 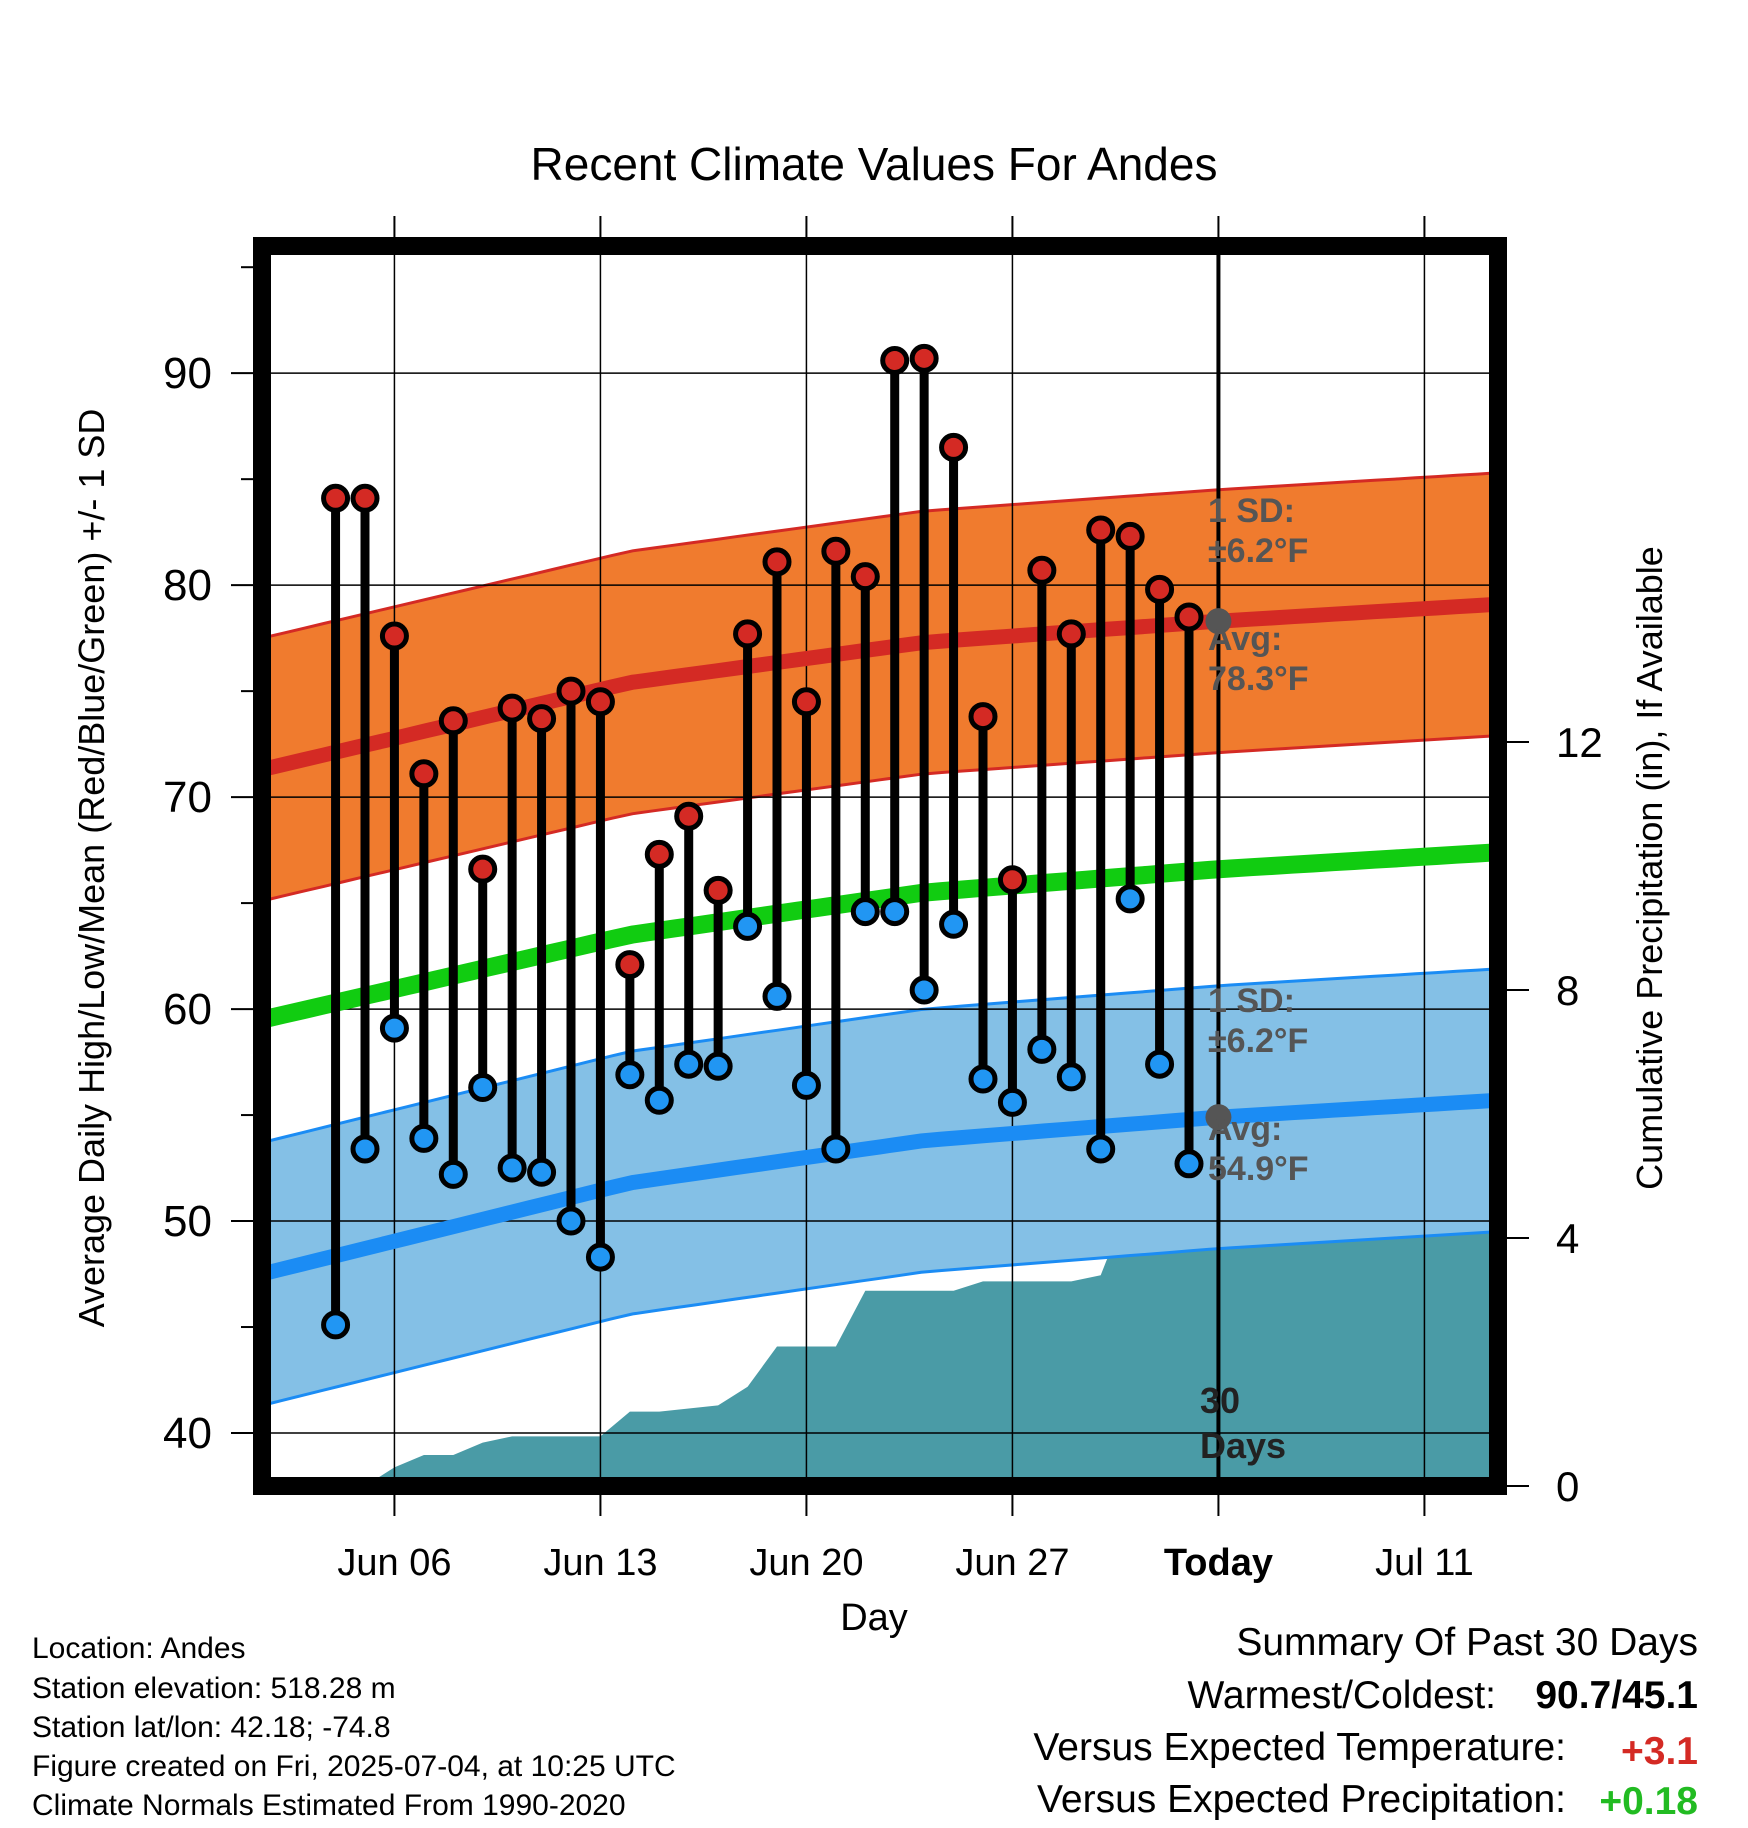 I want to click on x-tick-label: Jun 06, so click(x=394, y=1563).